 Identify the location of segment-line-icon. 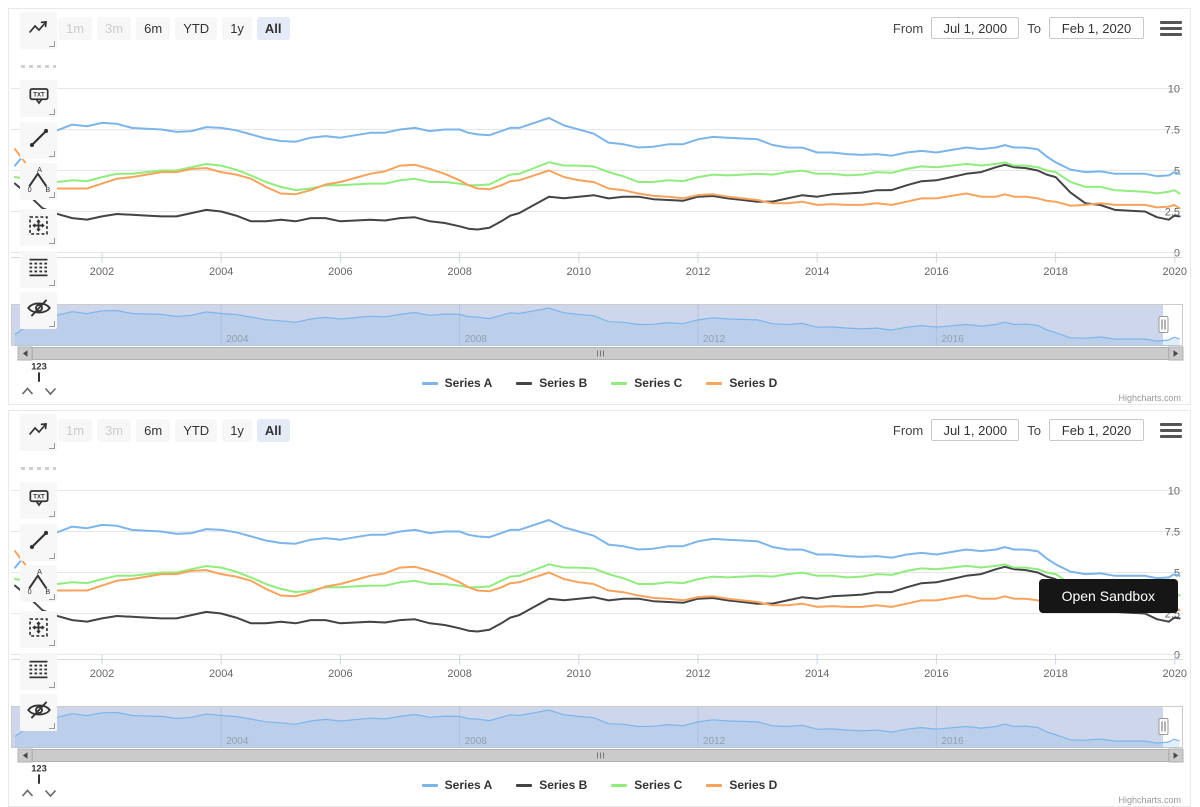
(39, 140).